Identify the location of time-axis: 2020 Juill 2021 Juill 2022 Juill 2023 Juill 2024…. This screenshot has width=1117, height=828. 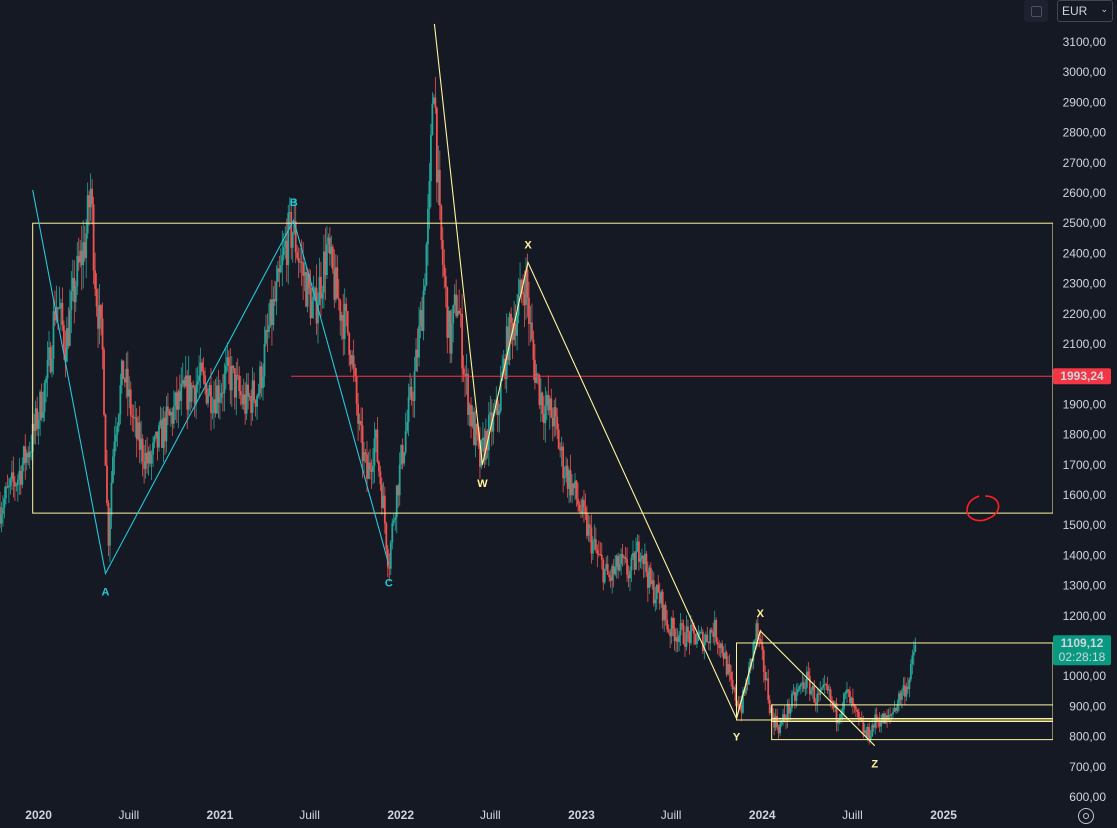
(491, 815).